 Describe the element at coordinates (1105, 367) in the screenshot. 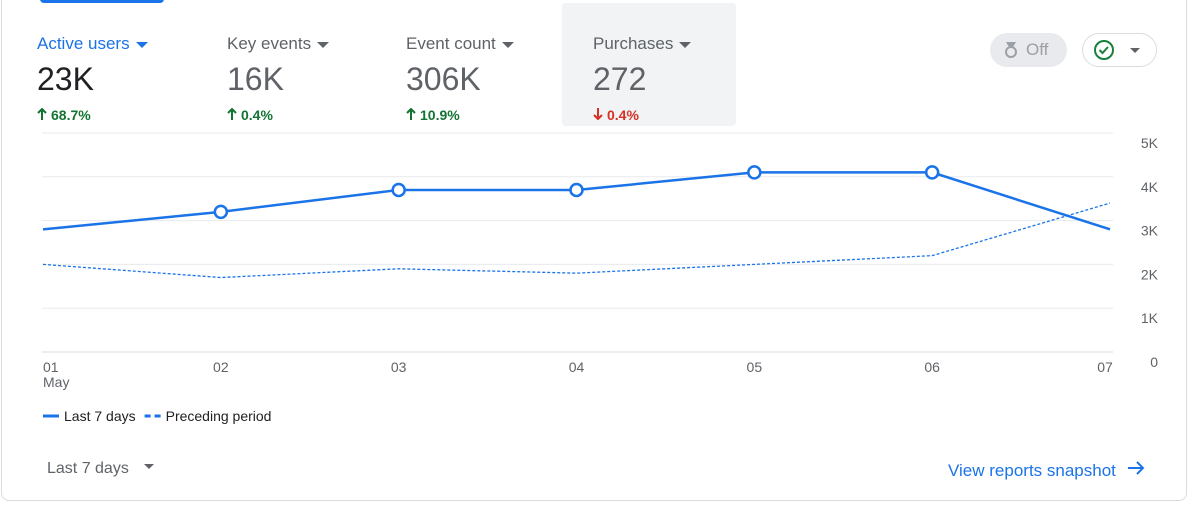

I see `x-tick-label: 07` at that location.